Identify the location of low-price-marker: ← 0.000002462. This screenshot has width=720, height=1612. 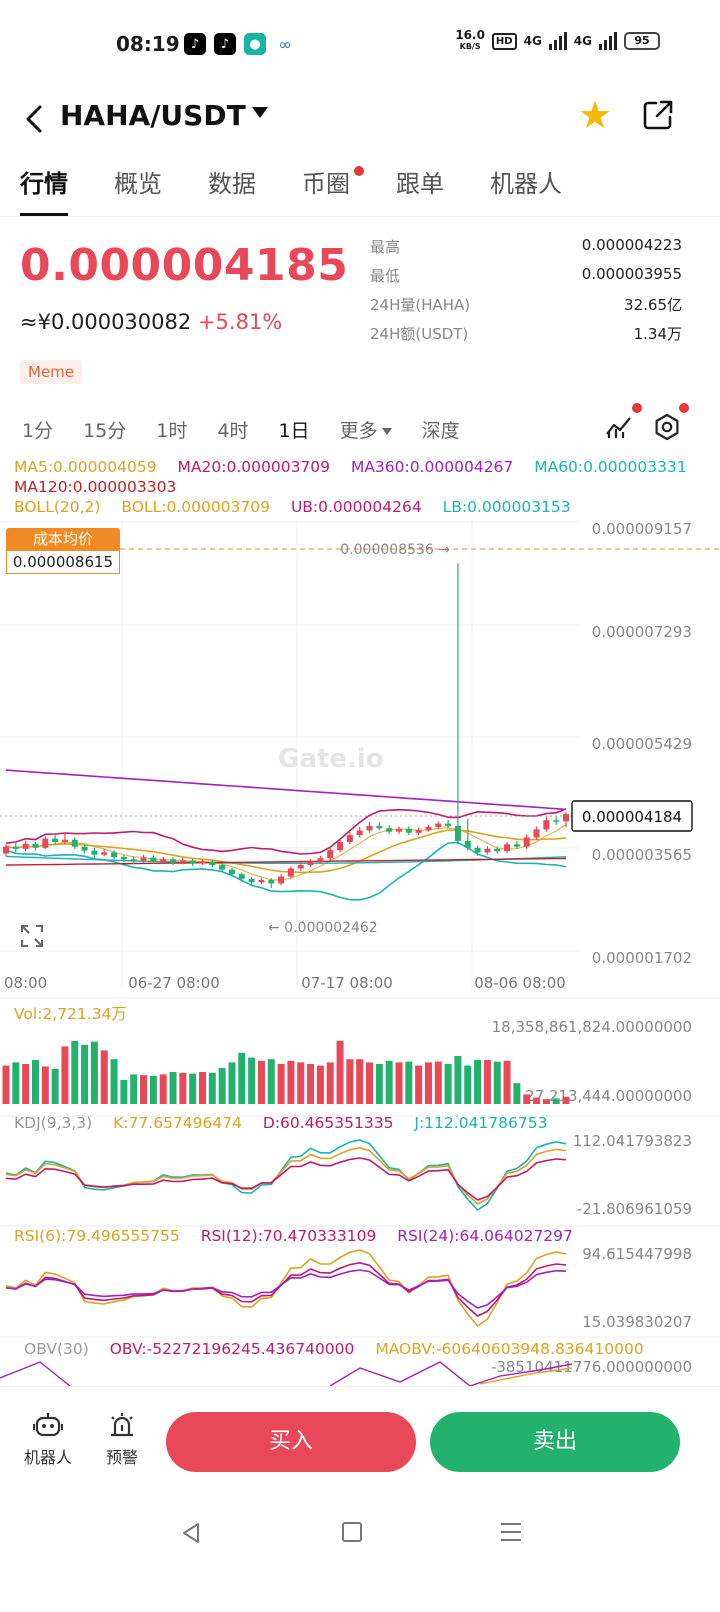
(323, 928).